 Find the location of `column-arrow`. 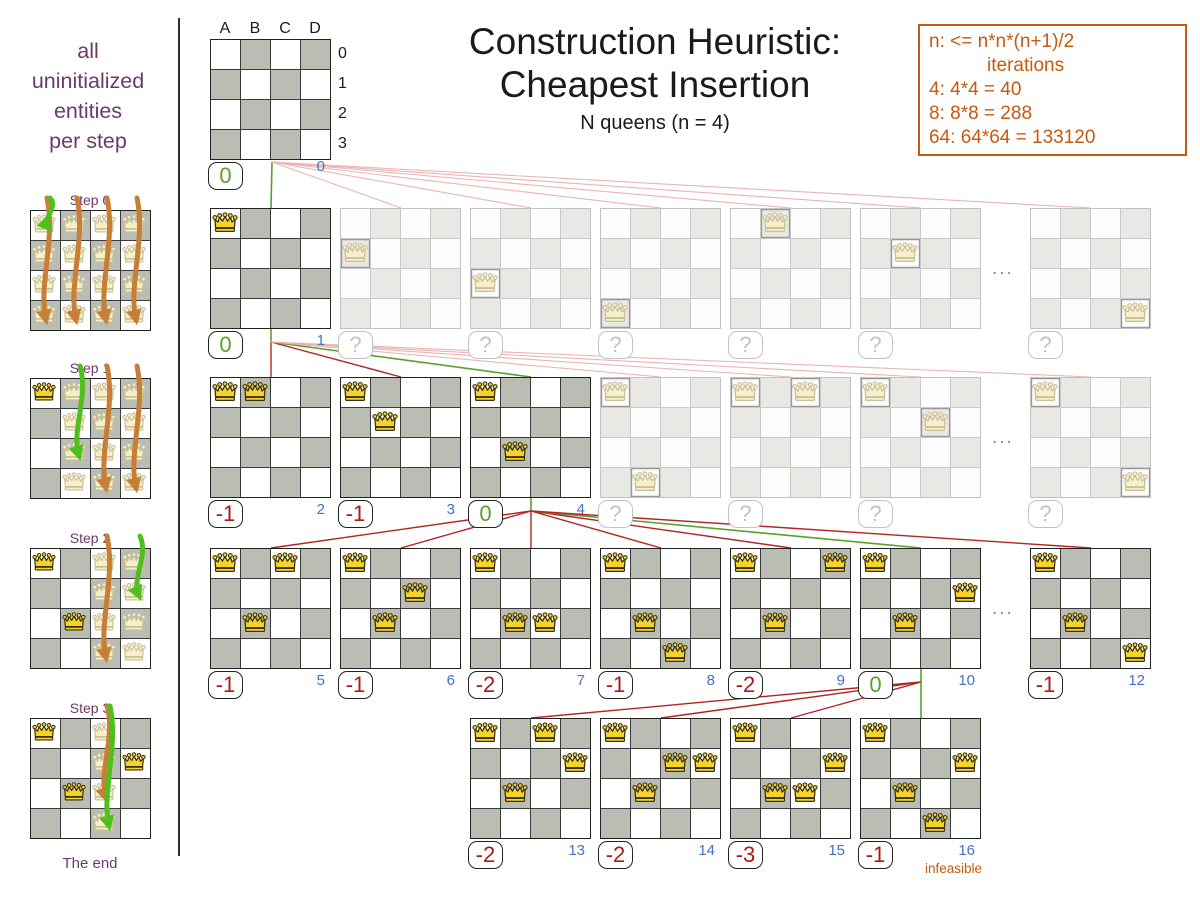

column-arrow is located at coordinates (74, 260).